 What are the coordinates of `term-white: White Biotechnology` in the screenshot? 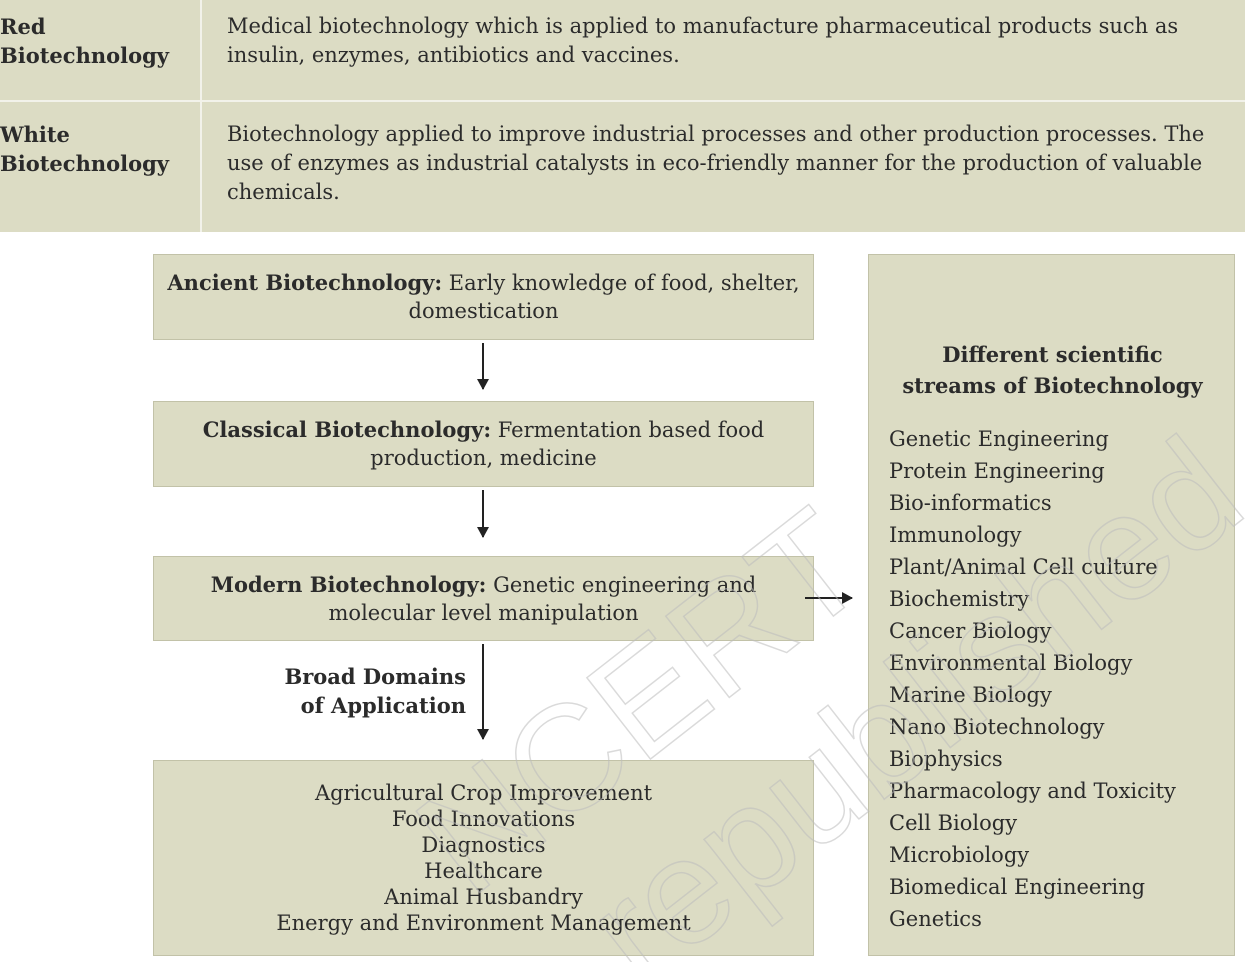 It's located at (100, 149).